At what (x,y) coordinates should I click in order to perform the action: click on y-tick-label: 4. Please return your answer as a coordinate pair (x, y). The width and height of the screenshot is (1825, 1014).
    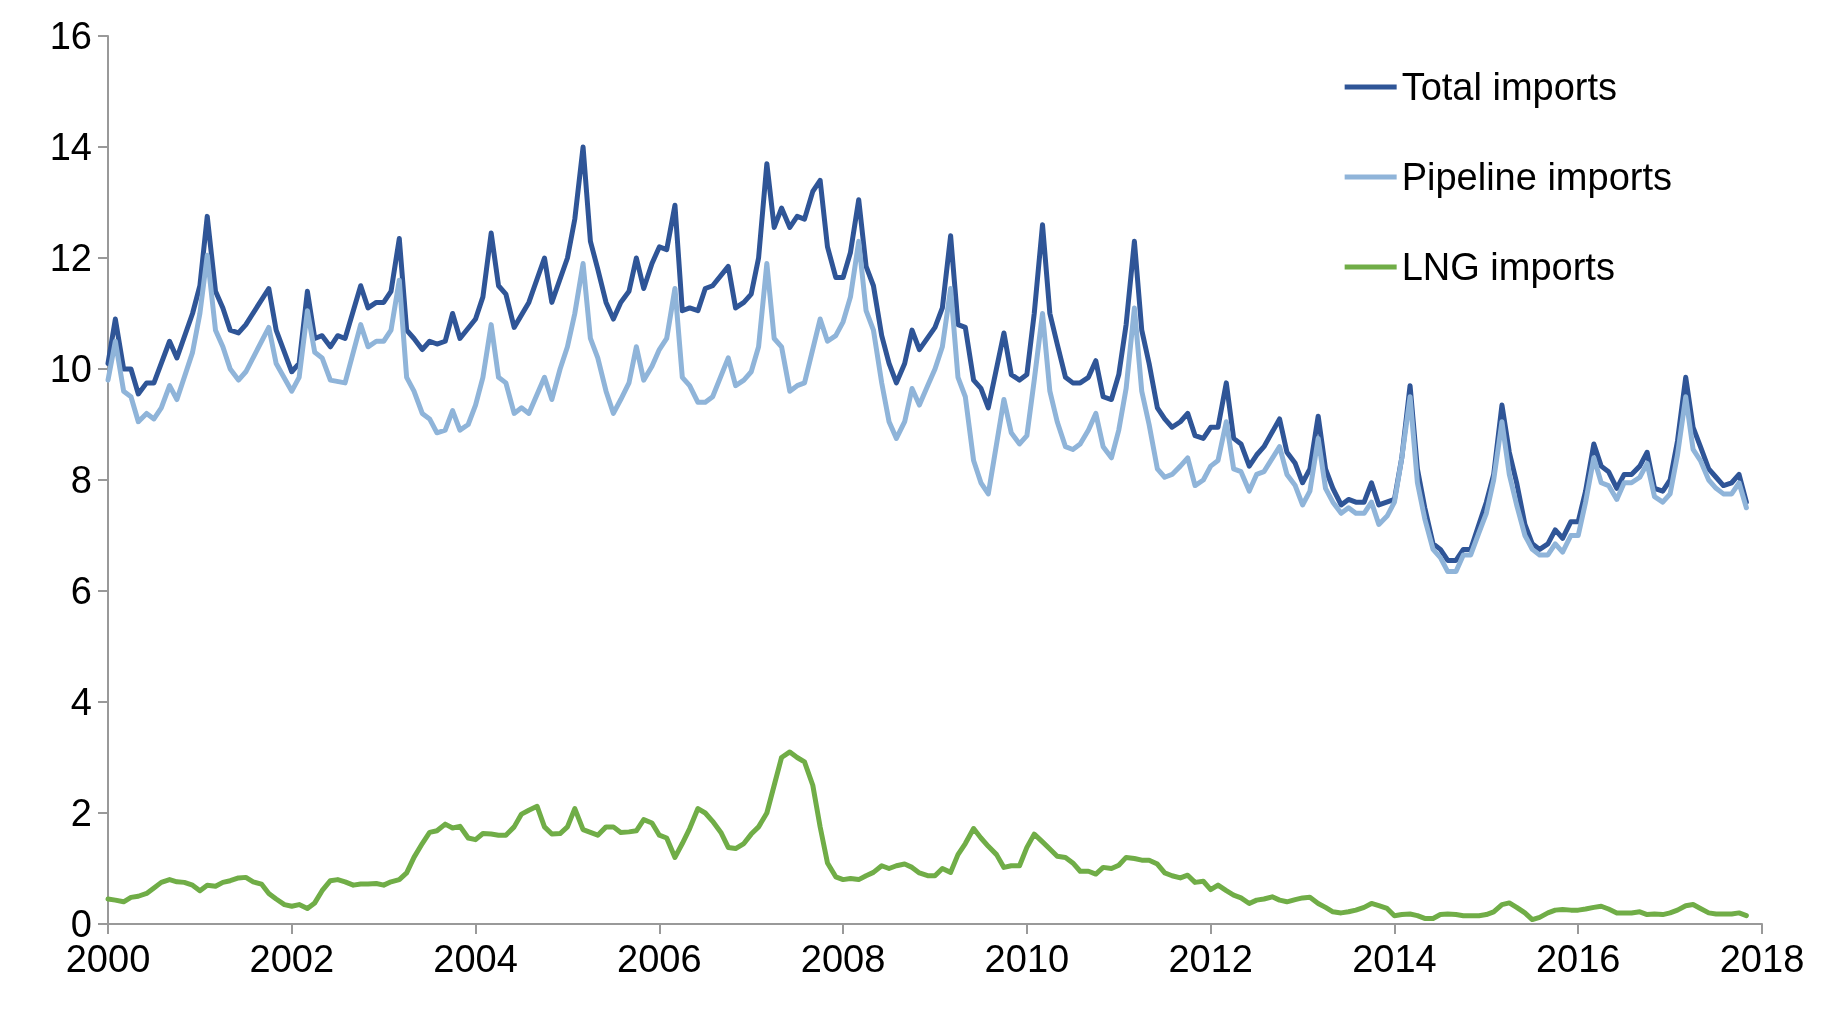
    Looking at the image, I should click on (81, 702).